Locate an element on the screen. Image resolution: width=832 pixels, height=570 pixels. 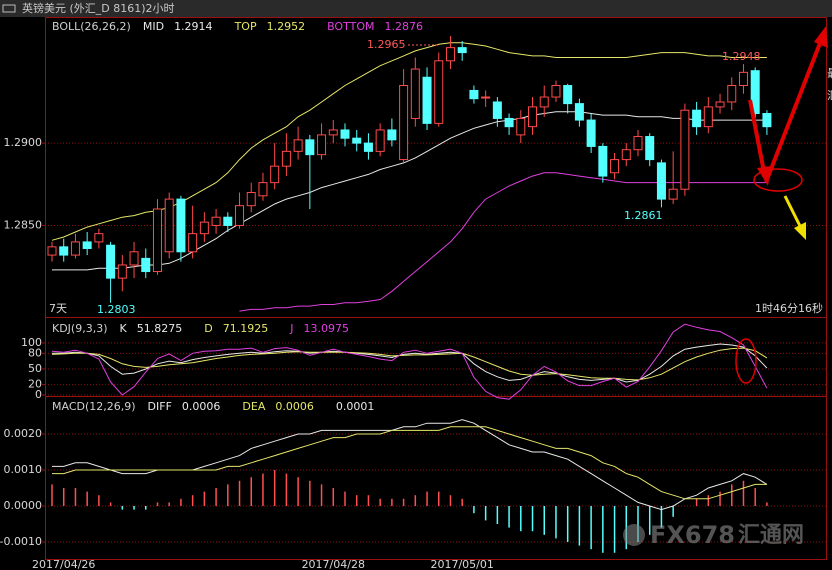
side-label: 最 is located at coordinates (829, 73).